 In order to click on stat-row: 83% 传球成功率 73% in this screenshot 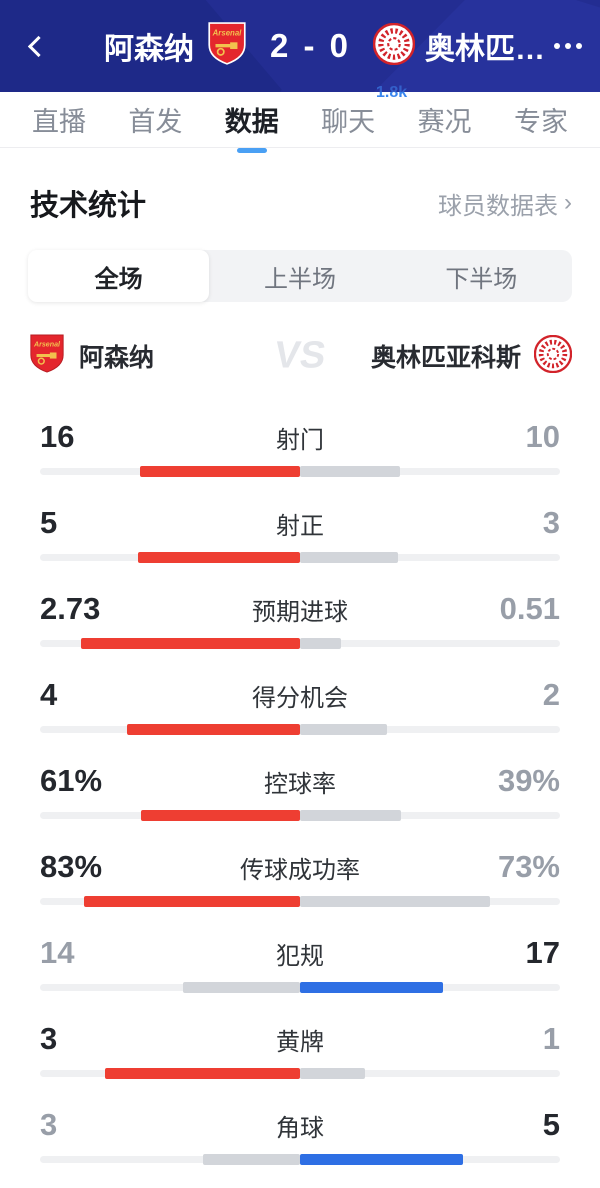, I will do `click(300, 887)`.